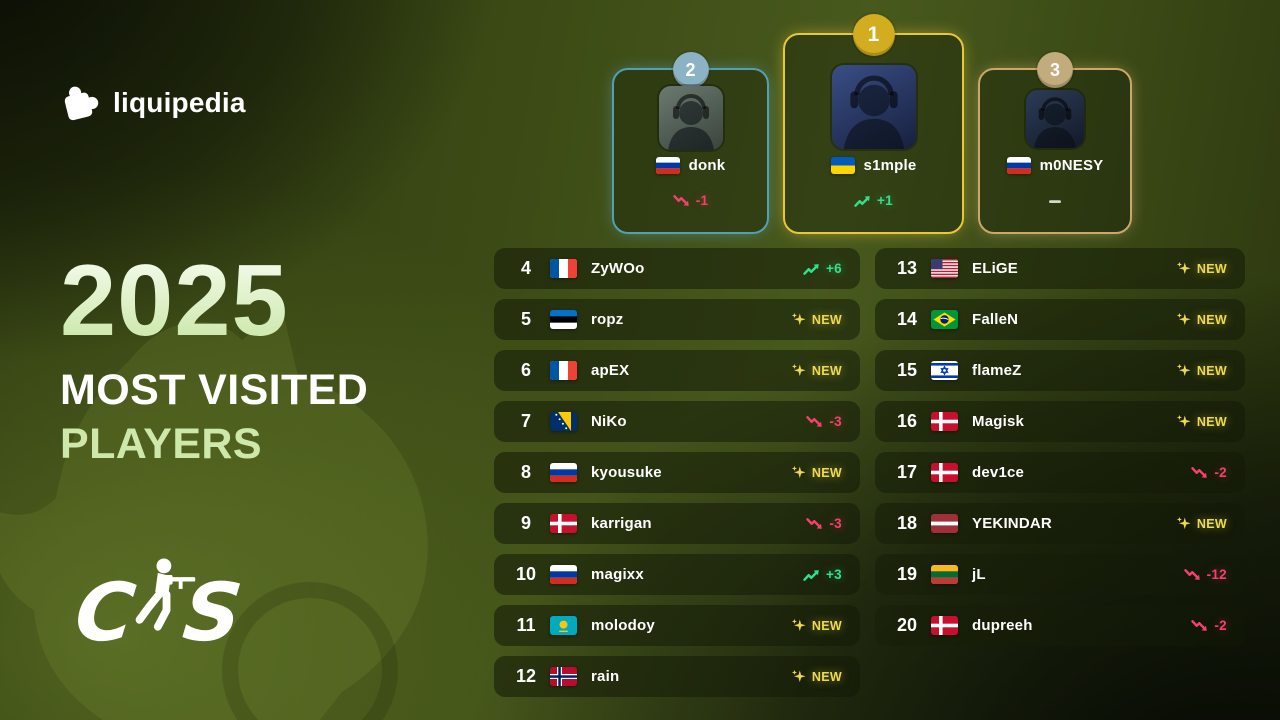  What do you see at coordinates (907, 421) in the screenshot?
I see `rank-number: 16` at bounding box center [907, 421].